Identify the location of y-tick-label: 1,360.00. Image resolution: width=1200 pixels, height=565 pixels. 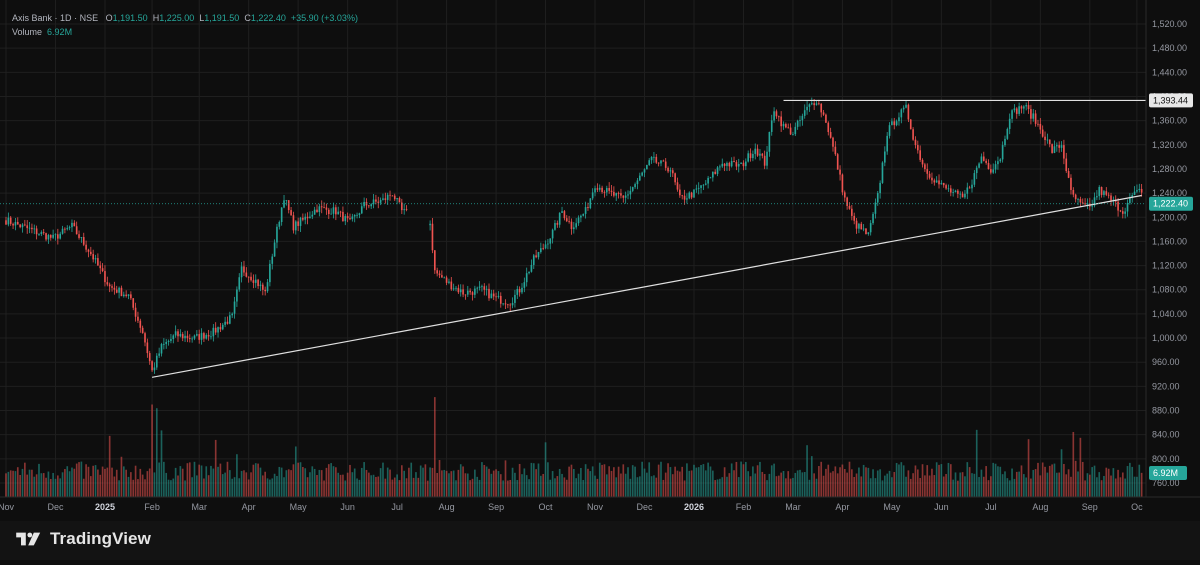
(1169, 121).